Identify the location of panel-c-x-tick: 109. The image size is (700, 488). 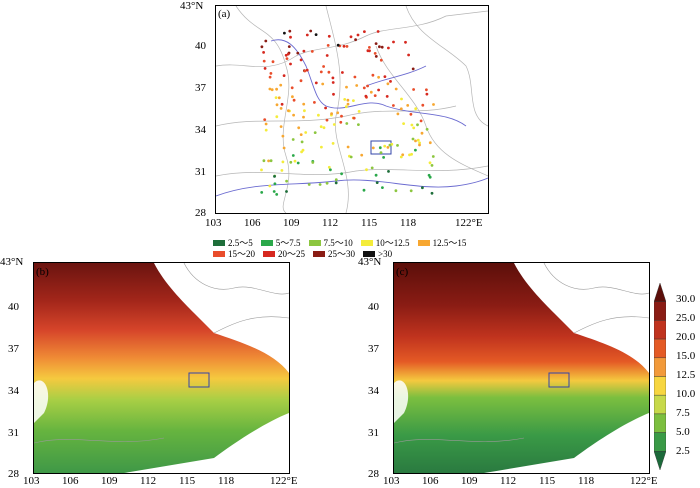
(469, 481).